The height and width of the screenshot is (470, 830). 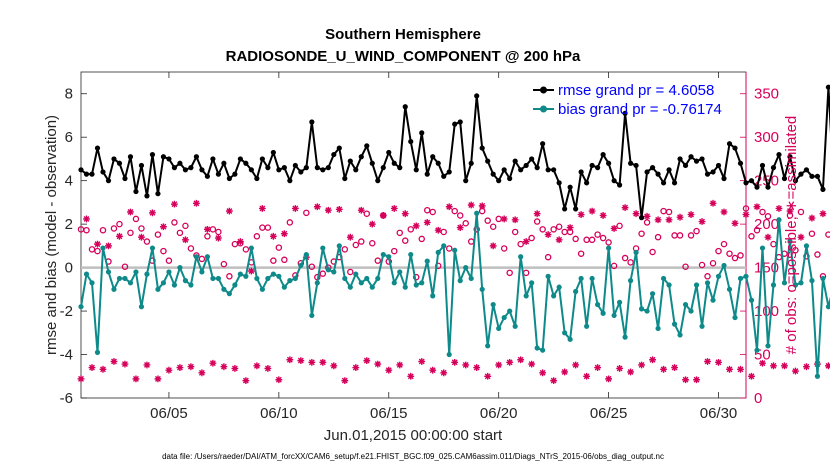 I want to click on x-tick-label: 06/15, so click(x=389, y=413).